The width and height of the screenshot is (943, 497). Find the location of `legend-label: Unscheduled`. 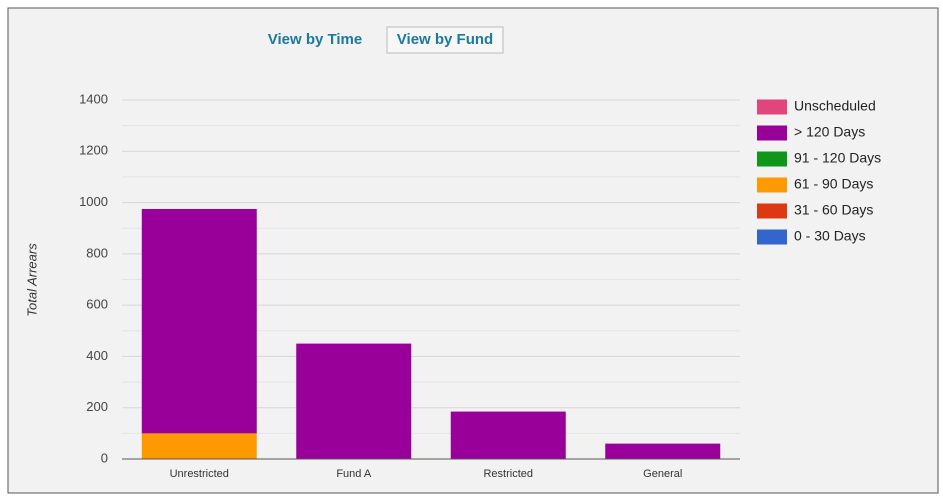

legend-label: Unscheduled is located at coordinates (835, 106).